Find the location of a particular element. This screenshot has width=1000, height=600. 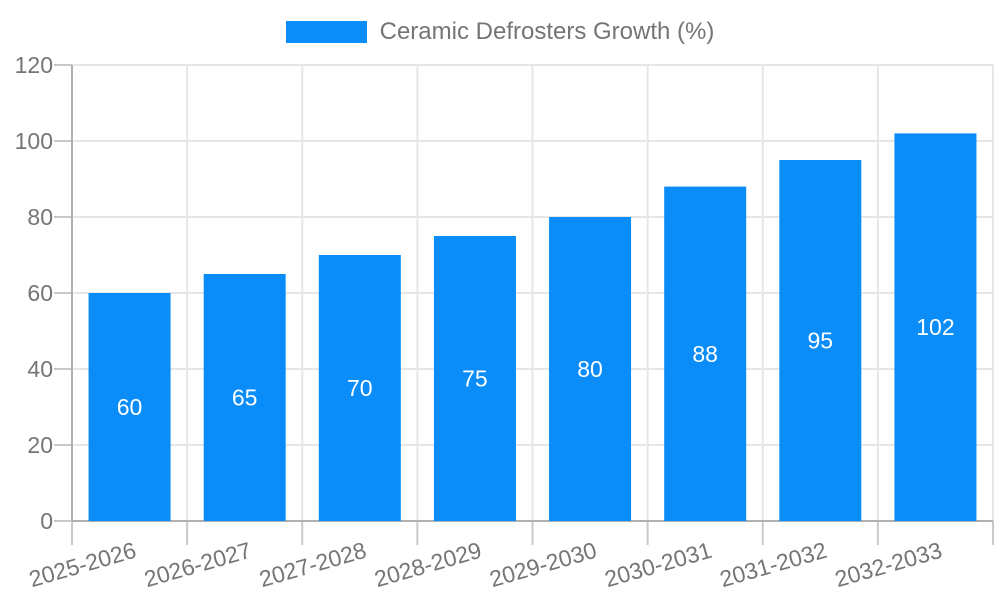

y-tick-label: 20 is located at coordinates (40, 445).